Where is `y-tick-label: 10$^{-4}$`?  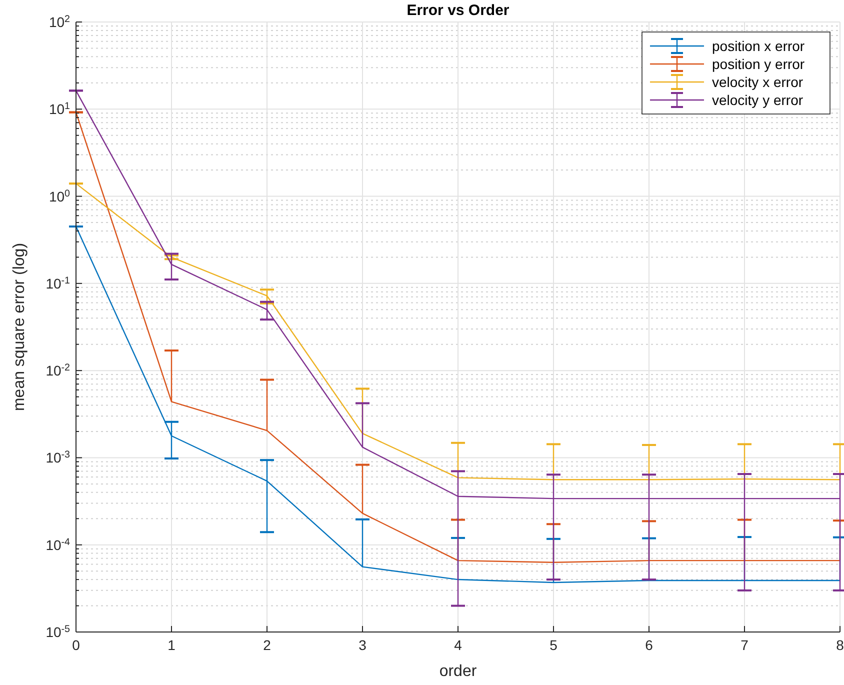
y-tick-label: 10$^{-4}$ is located at coordinates (58, 544).